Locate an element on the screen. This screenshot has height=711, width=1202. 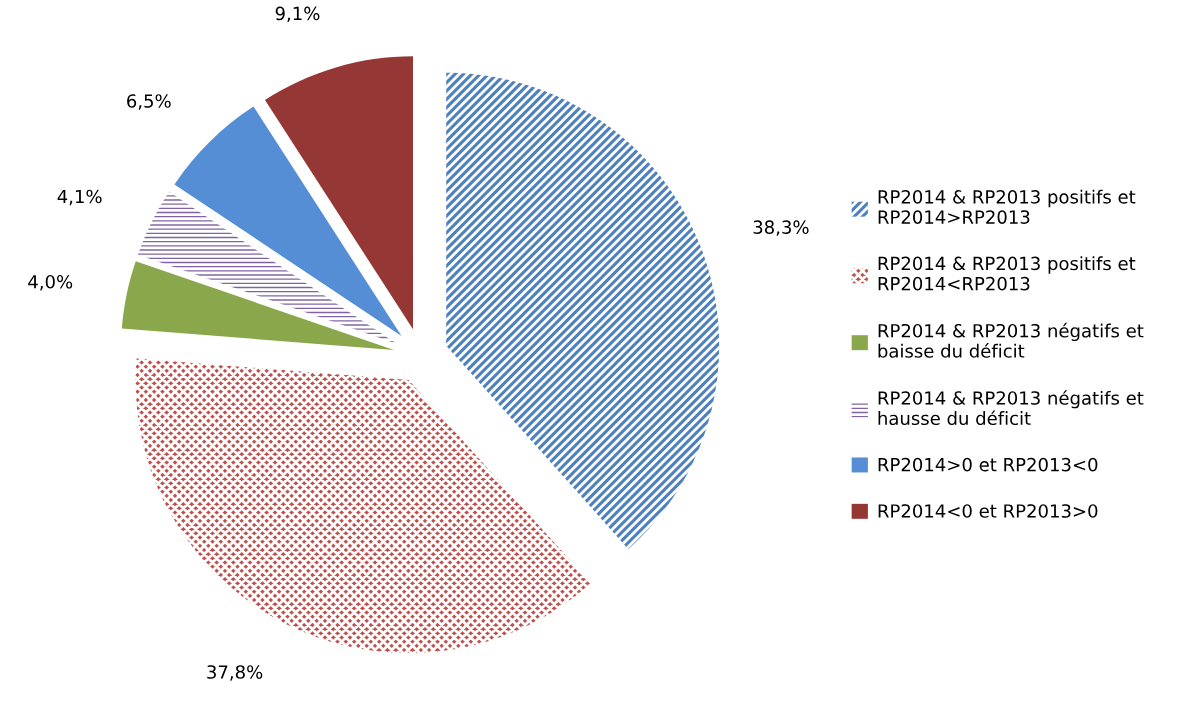
data-label: 38,3% is located at coordinates (781, 228).